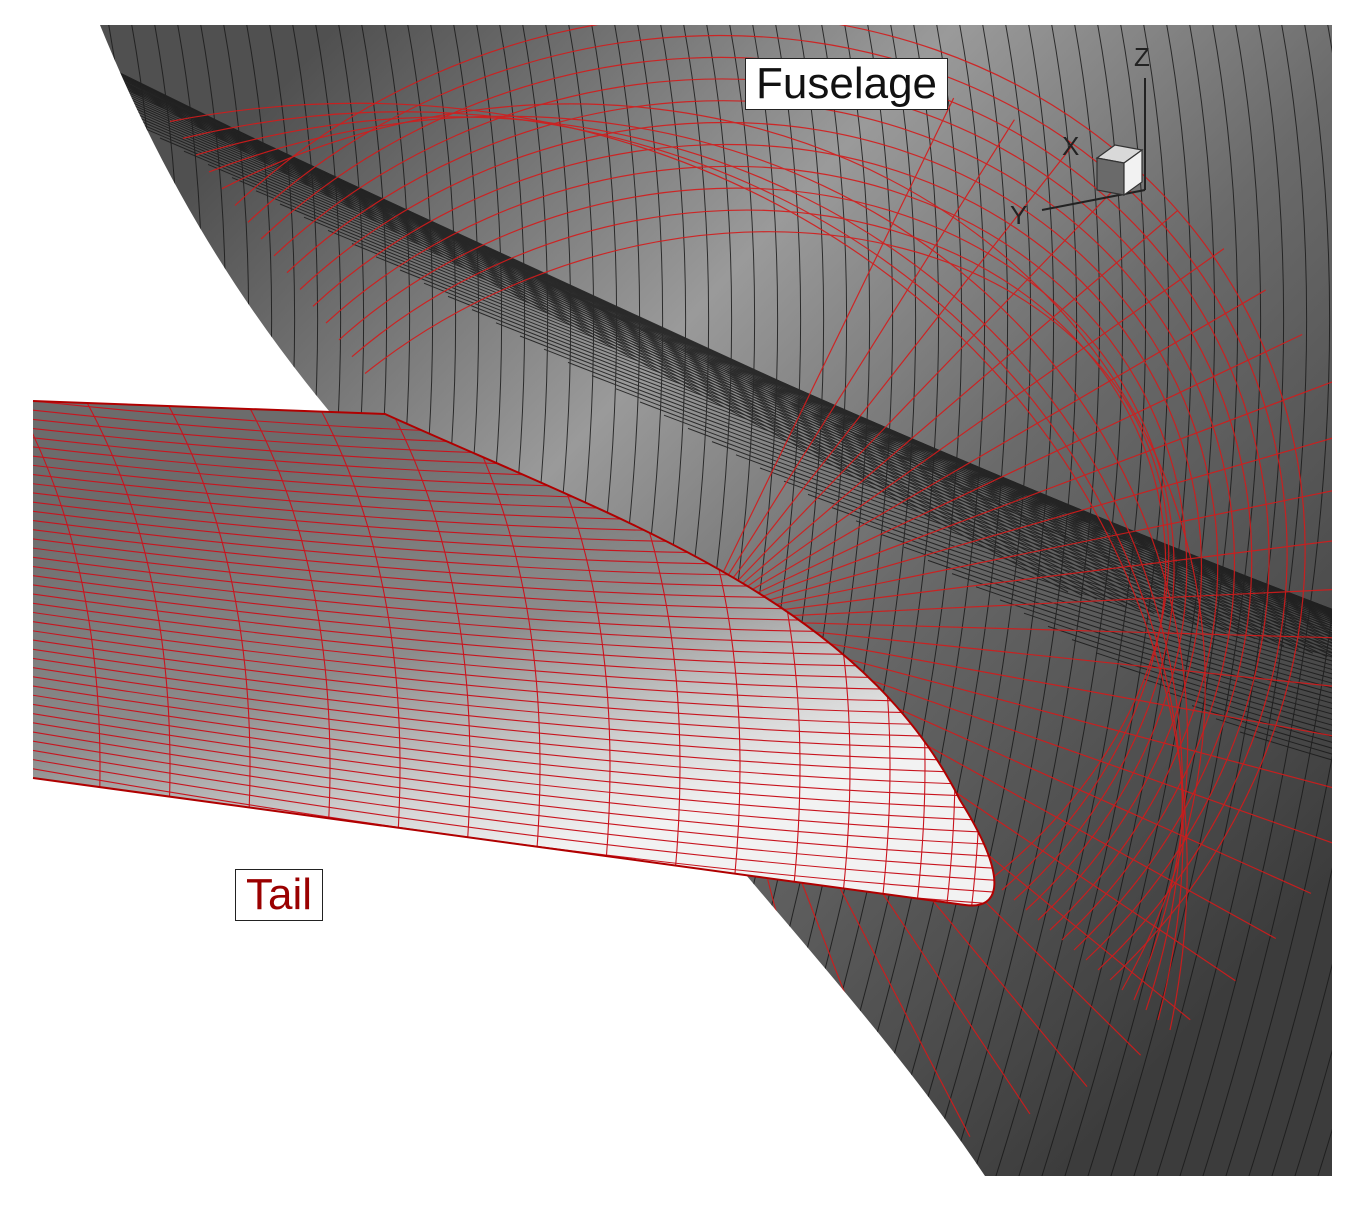 This screenshot has width=1354, height=1206. What do you see at coordinates (1142, 57) in the screenshot?
I see `axis-label-z: Z` at bounding box center [1142, 57].